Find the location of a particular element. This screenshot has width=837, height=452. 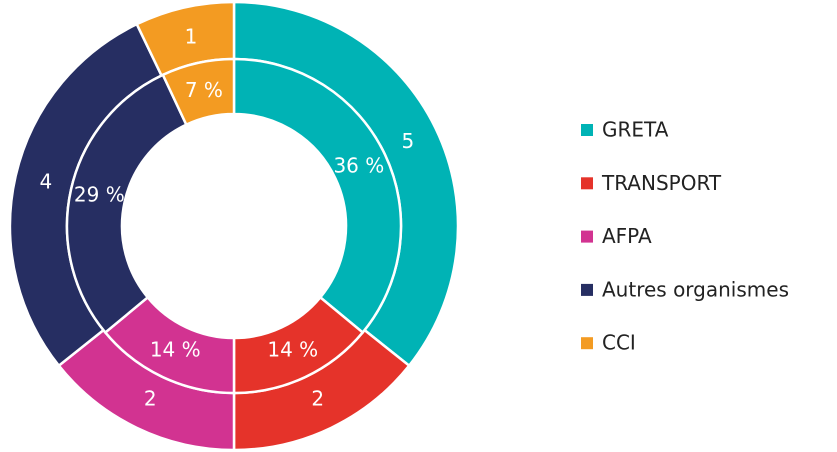

legend-label: AFPA is located at coordinates (627, 236).